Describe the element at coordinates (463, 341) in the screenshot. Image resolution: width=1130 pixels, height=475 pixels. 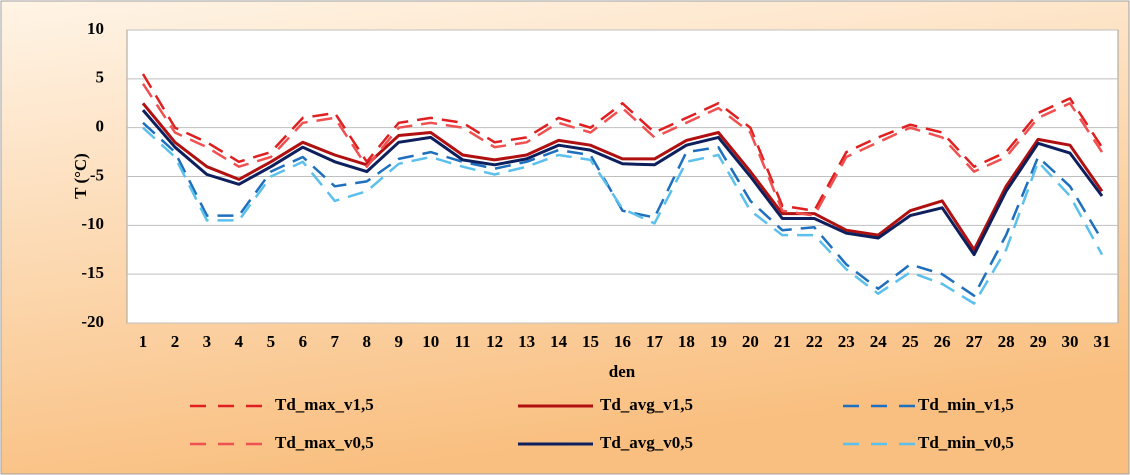
I see `x-tick-label: 11` at that location.